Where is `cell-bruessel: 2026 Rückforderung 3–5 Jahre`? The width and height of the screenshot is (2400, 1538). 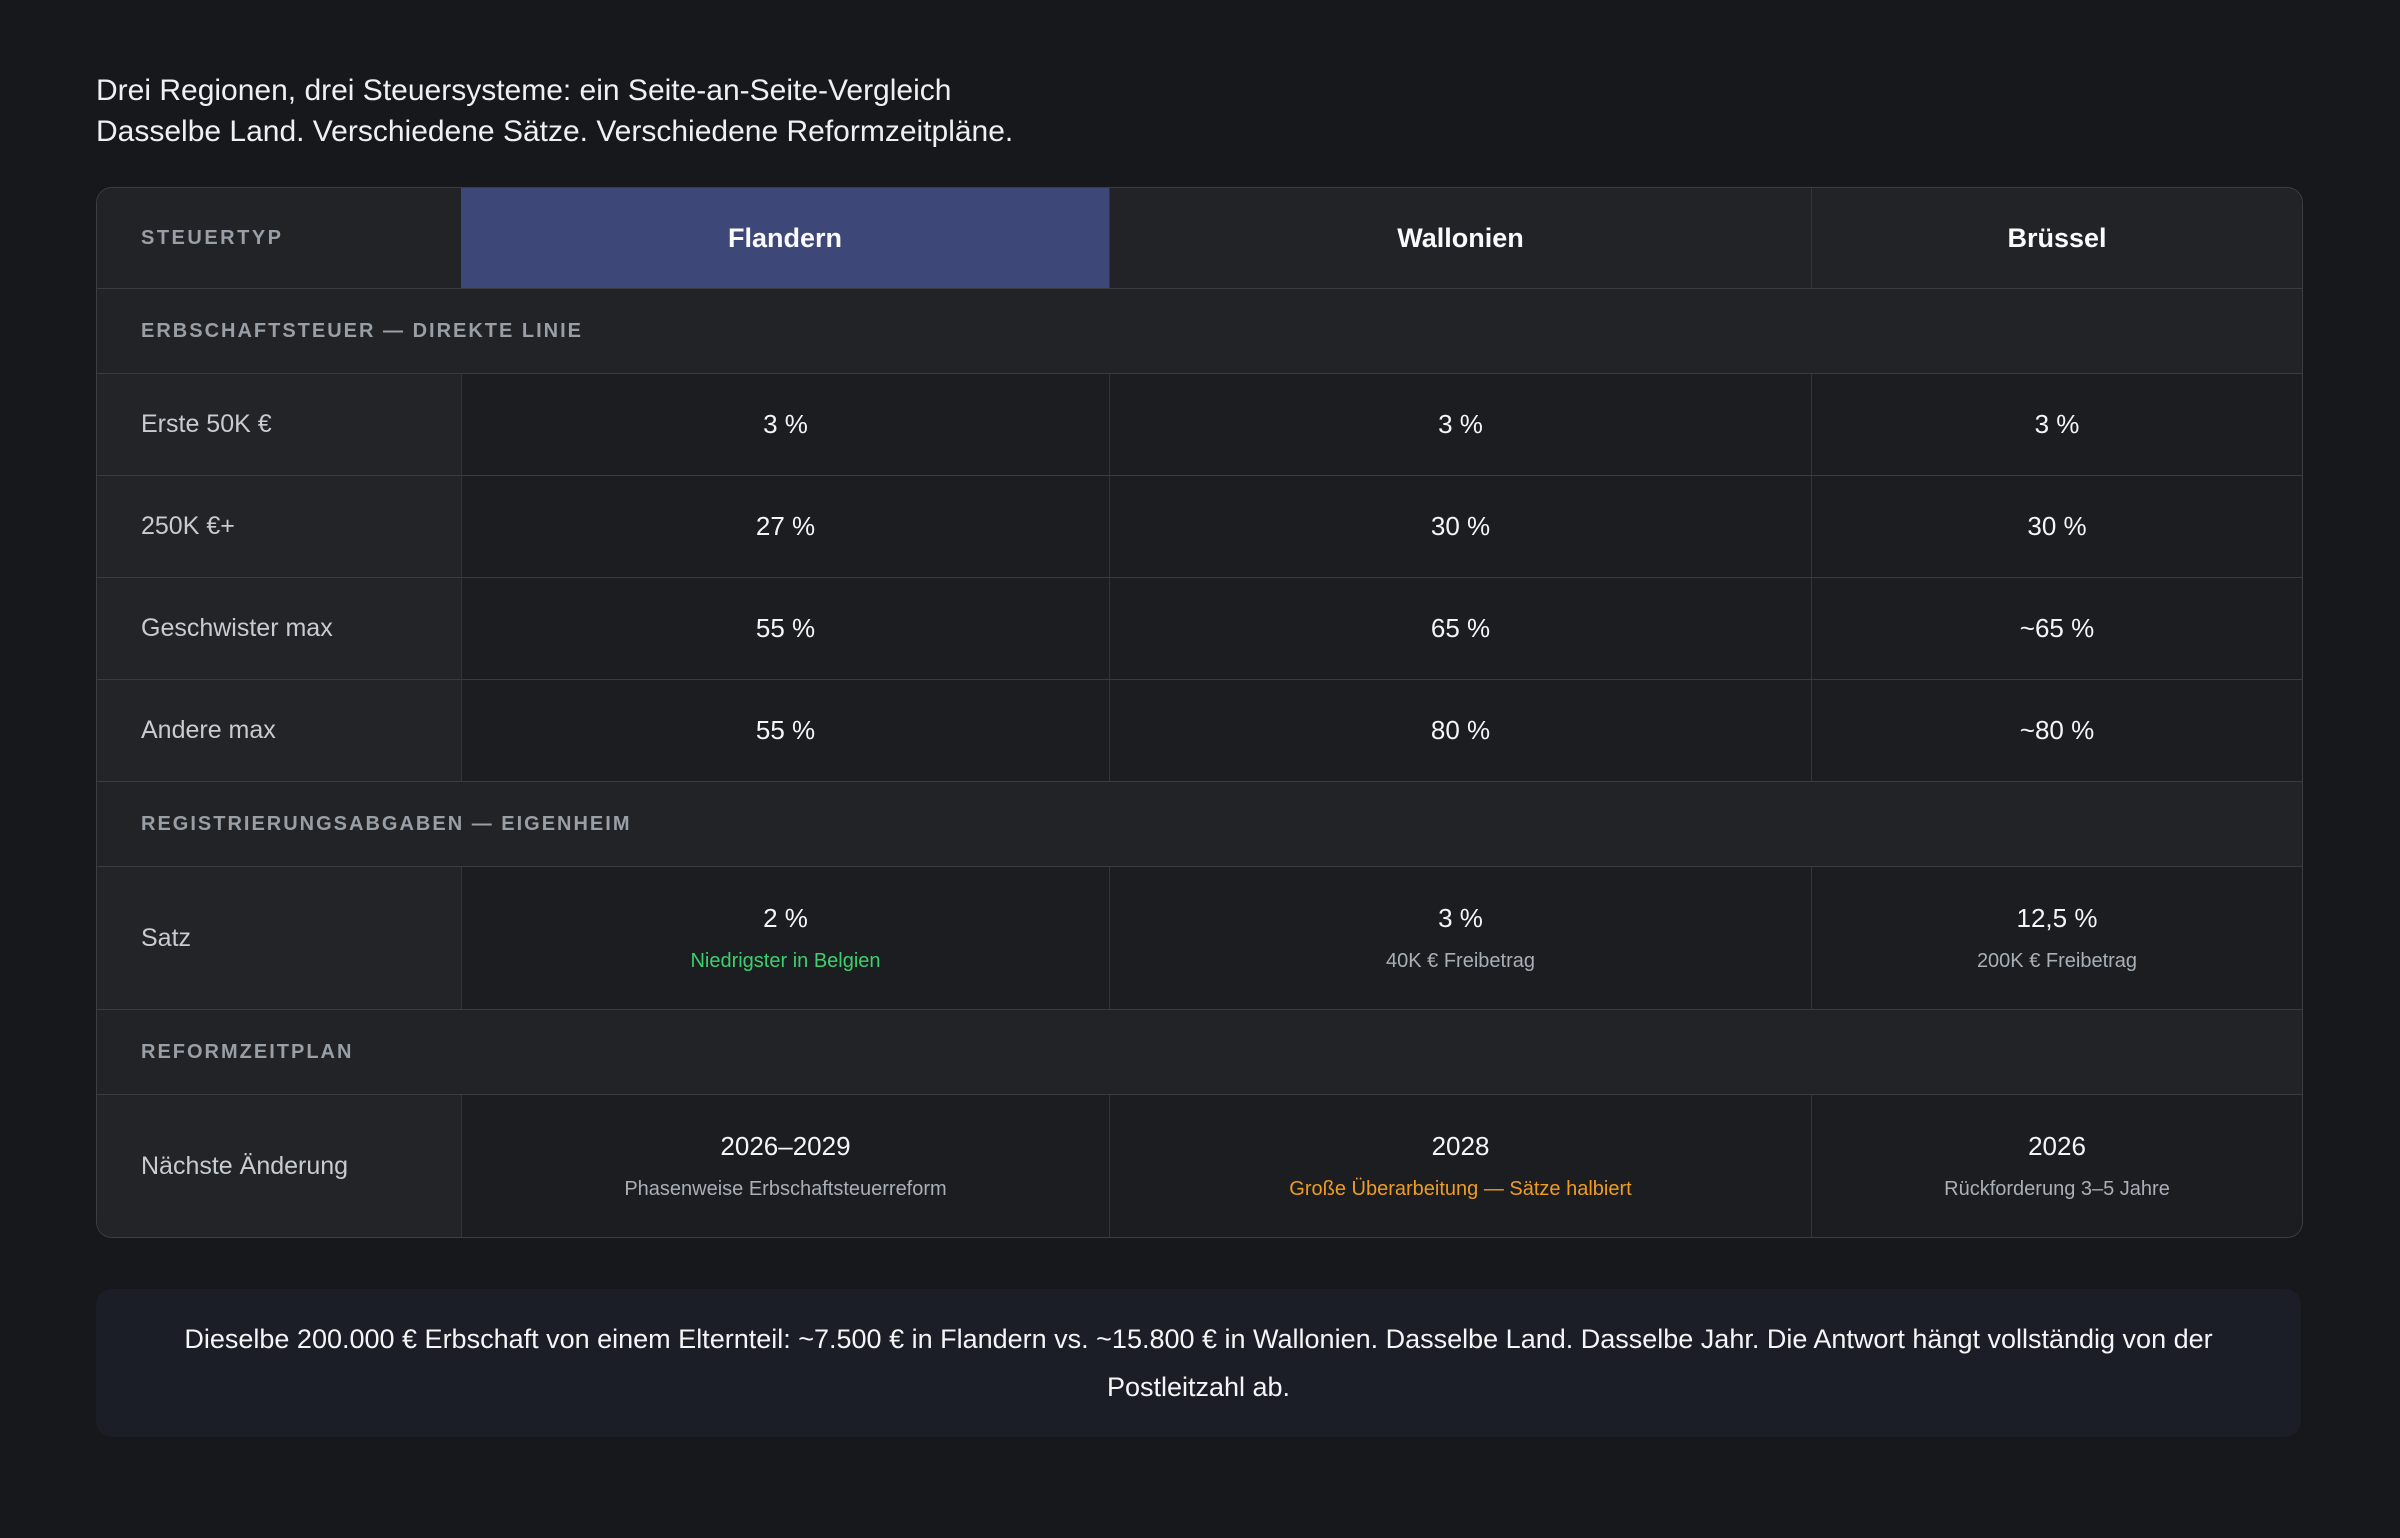
cell-bruessel: 2026 Rückforderung 3–5 Jahre is located at coordinates (2056, 1166).